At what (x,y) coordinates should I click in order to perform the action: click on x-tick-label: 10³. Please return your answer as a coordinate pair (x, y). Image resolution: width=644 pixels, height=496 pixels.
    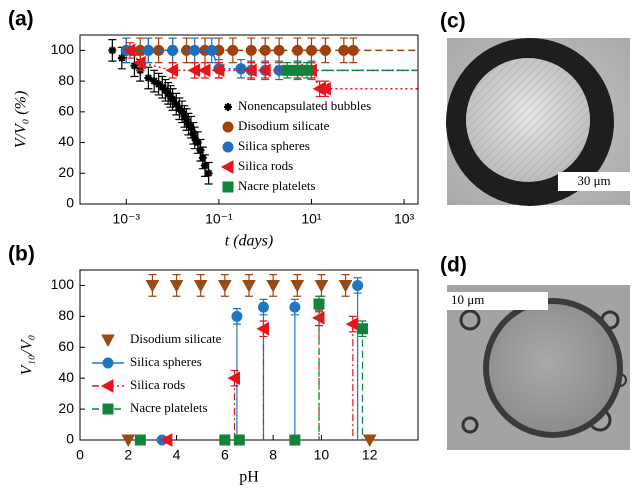
    Looking at the image, I should click on (404, 219).